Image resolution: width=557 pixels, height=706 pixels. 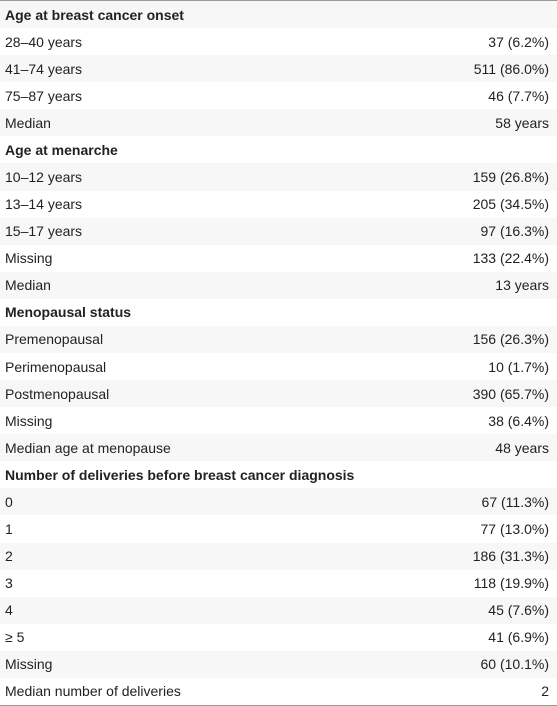 What do you see at coordinates (518, 41) in the screenshot?
I see `row-value: 37 (6.2%)` at bounding box center [518, 41].